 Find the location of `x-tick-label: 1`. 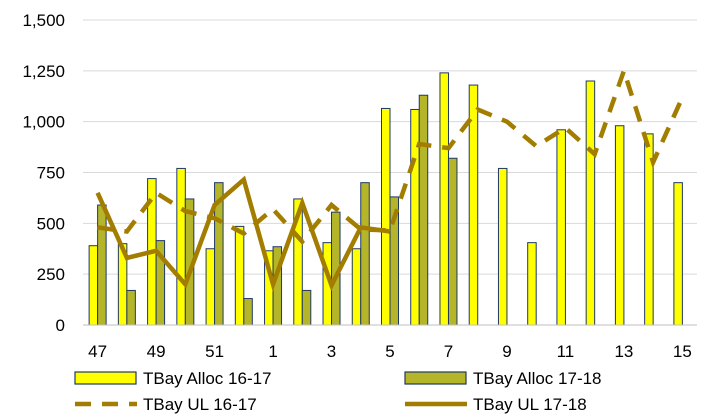

x-tick-label: 1 is located at coordinates (272, 351).